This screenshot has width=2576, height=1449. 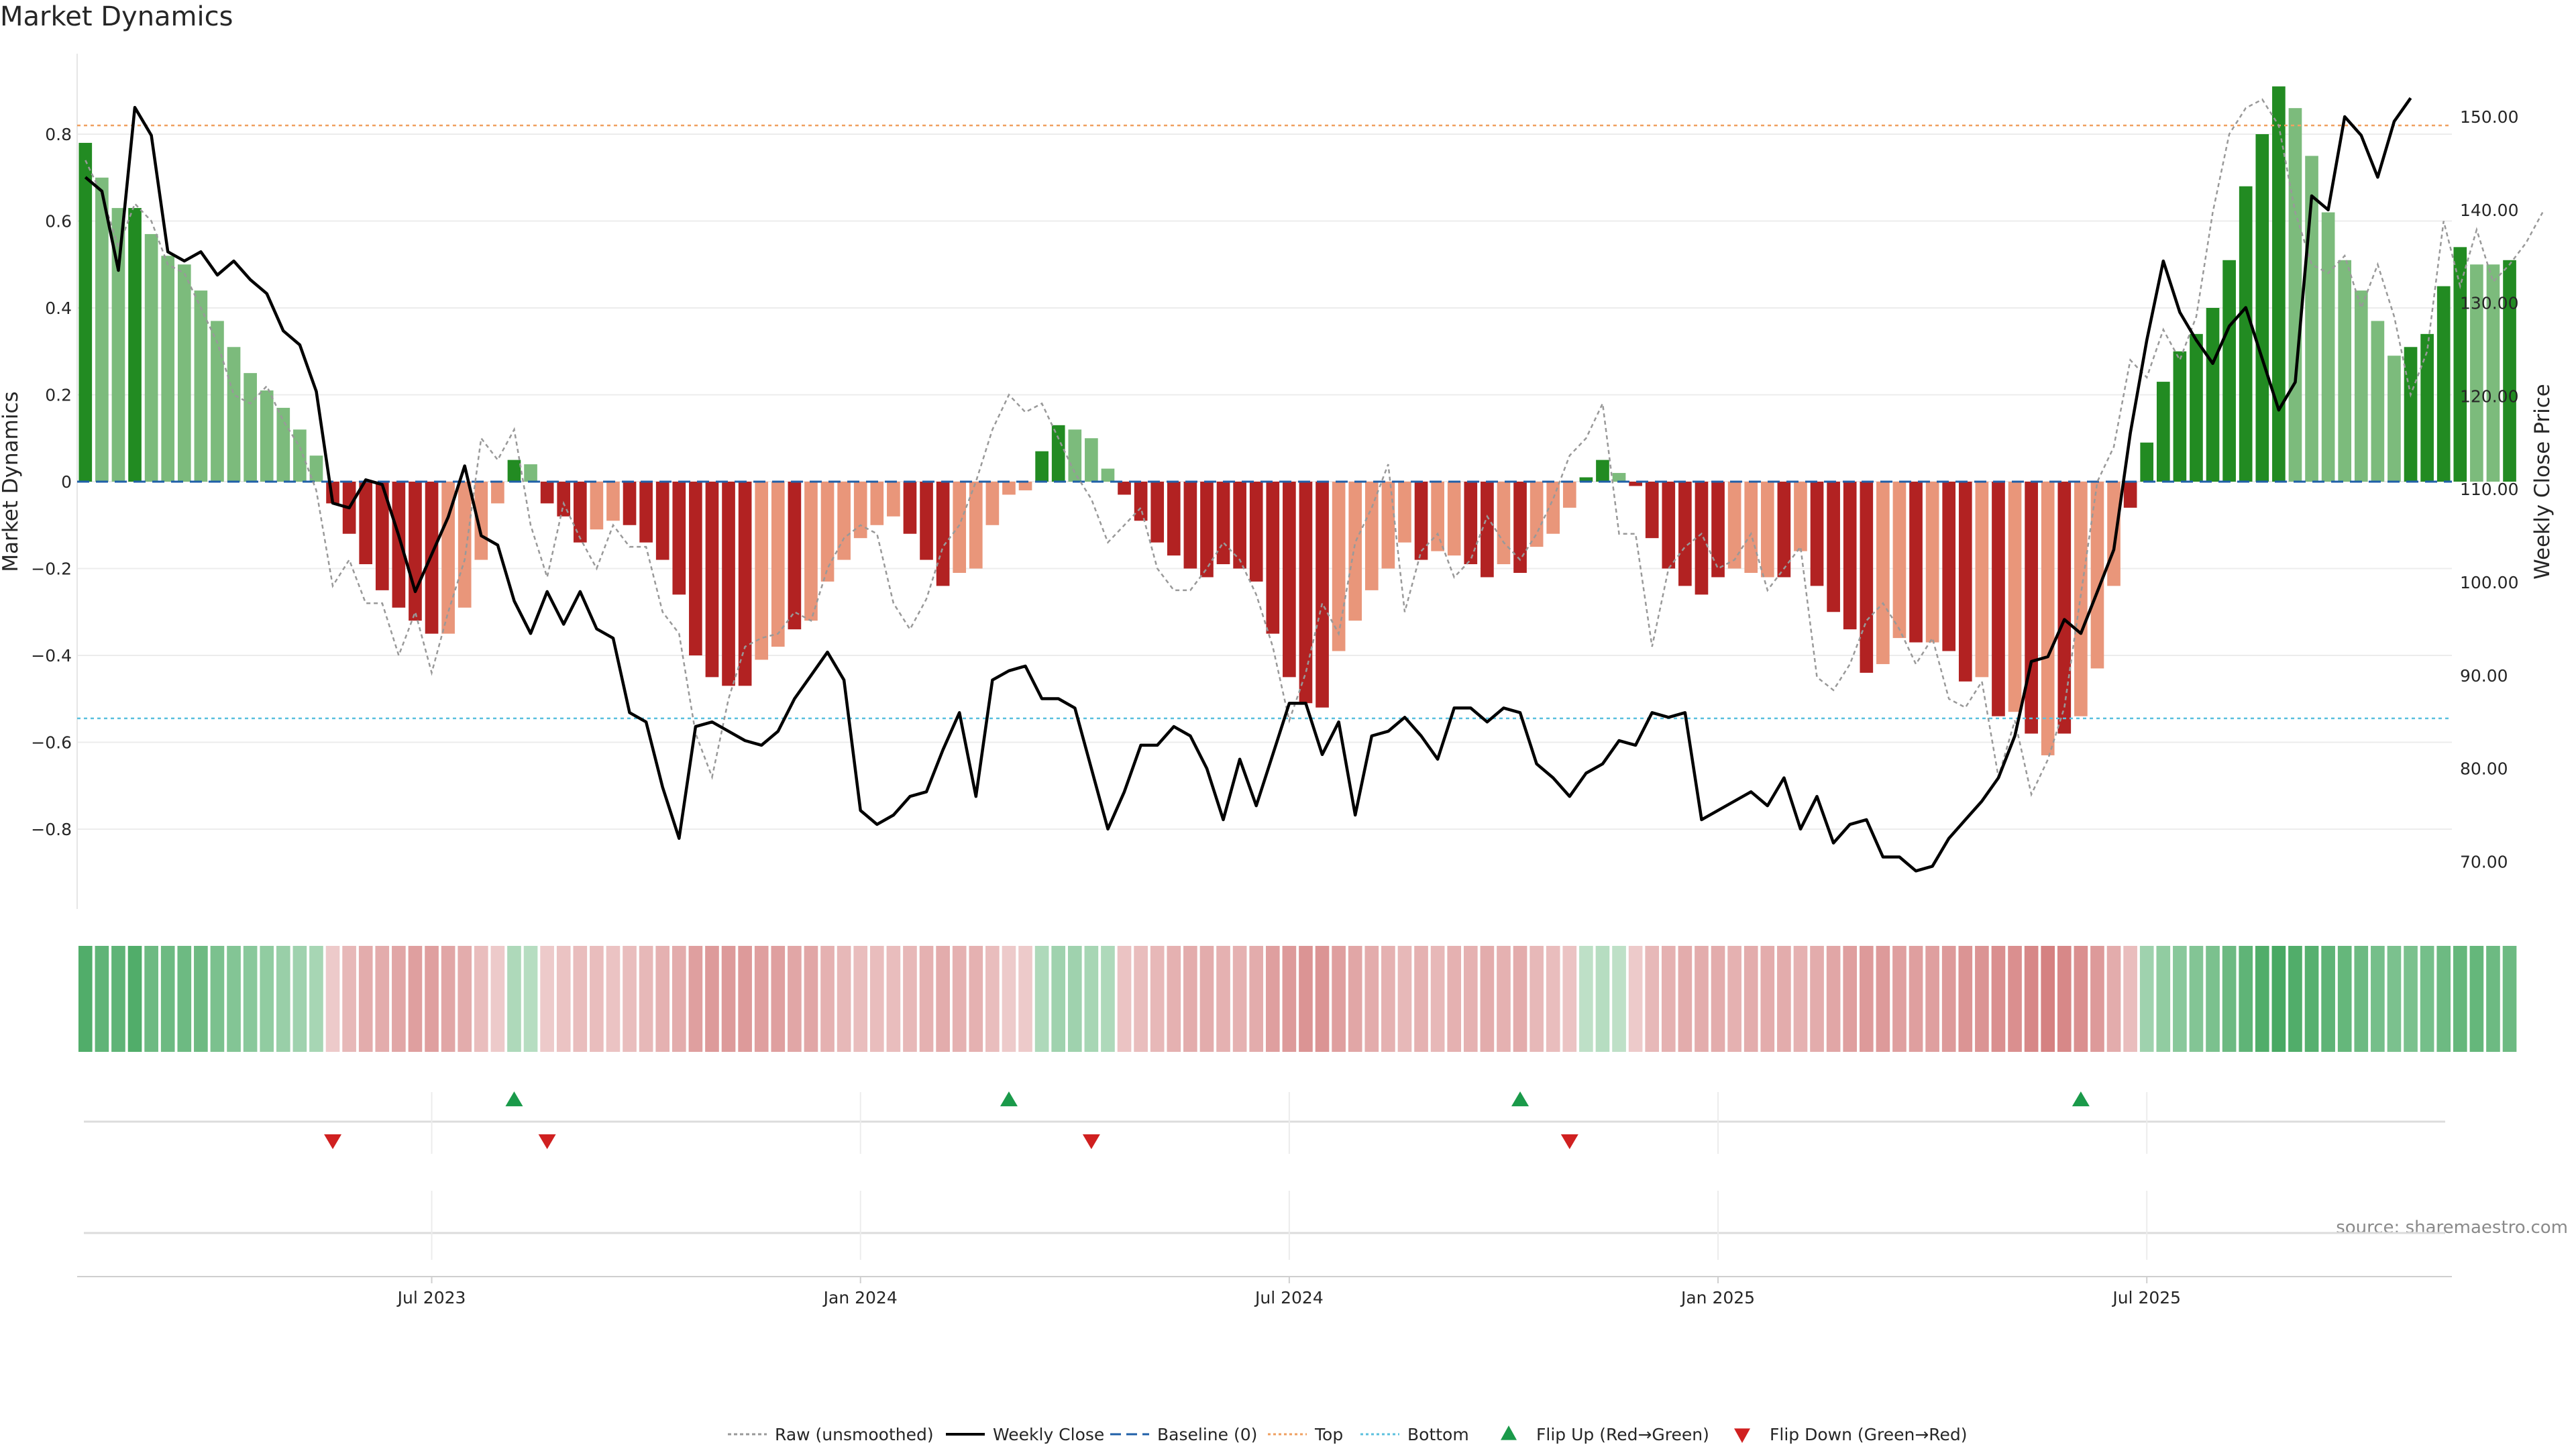 I want to click on legend-label: Flip Up (Red→Green), so click(x=1622, y=1434).